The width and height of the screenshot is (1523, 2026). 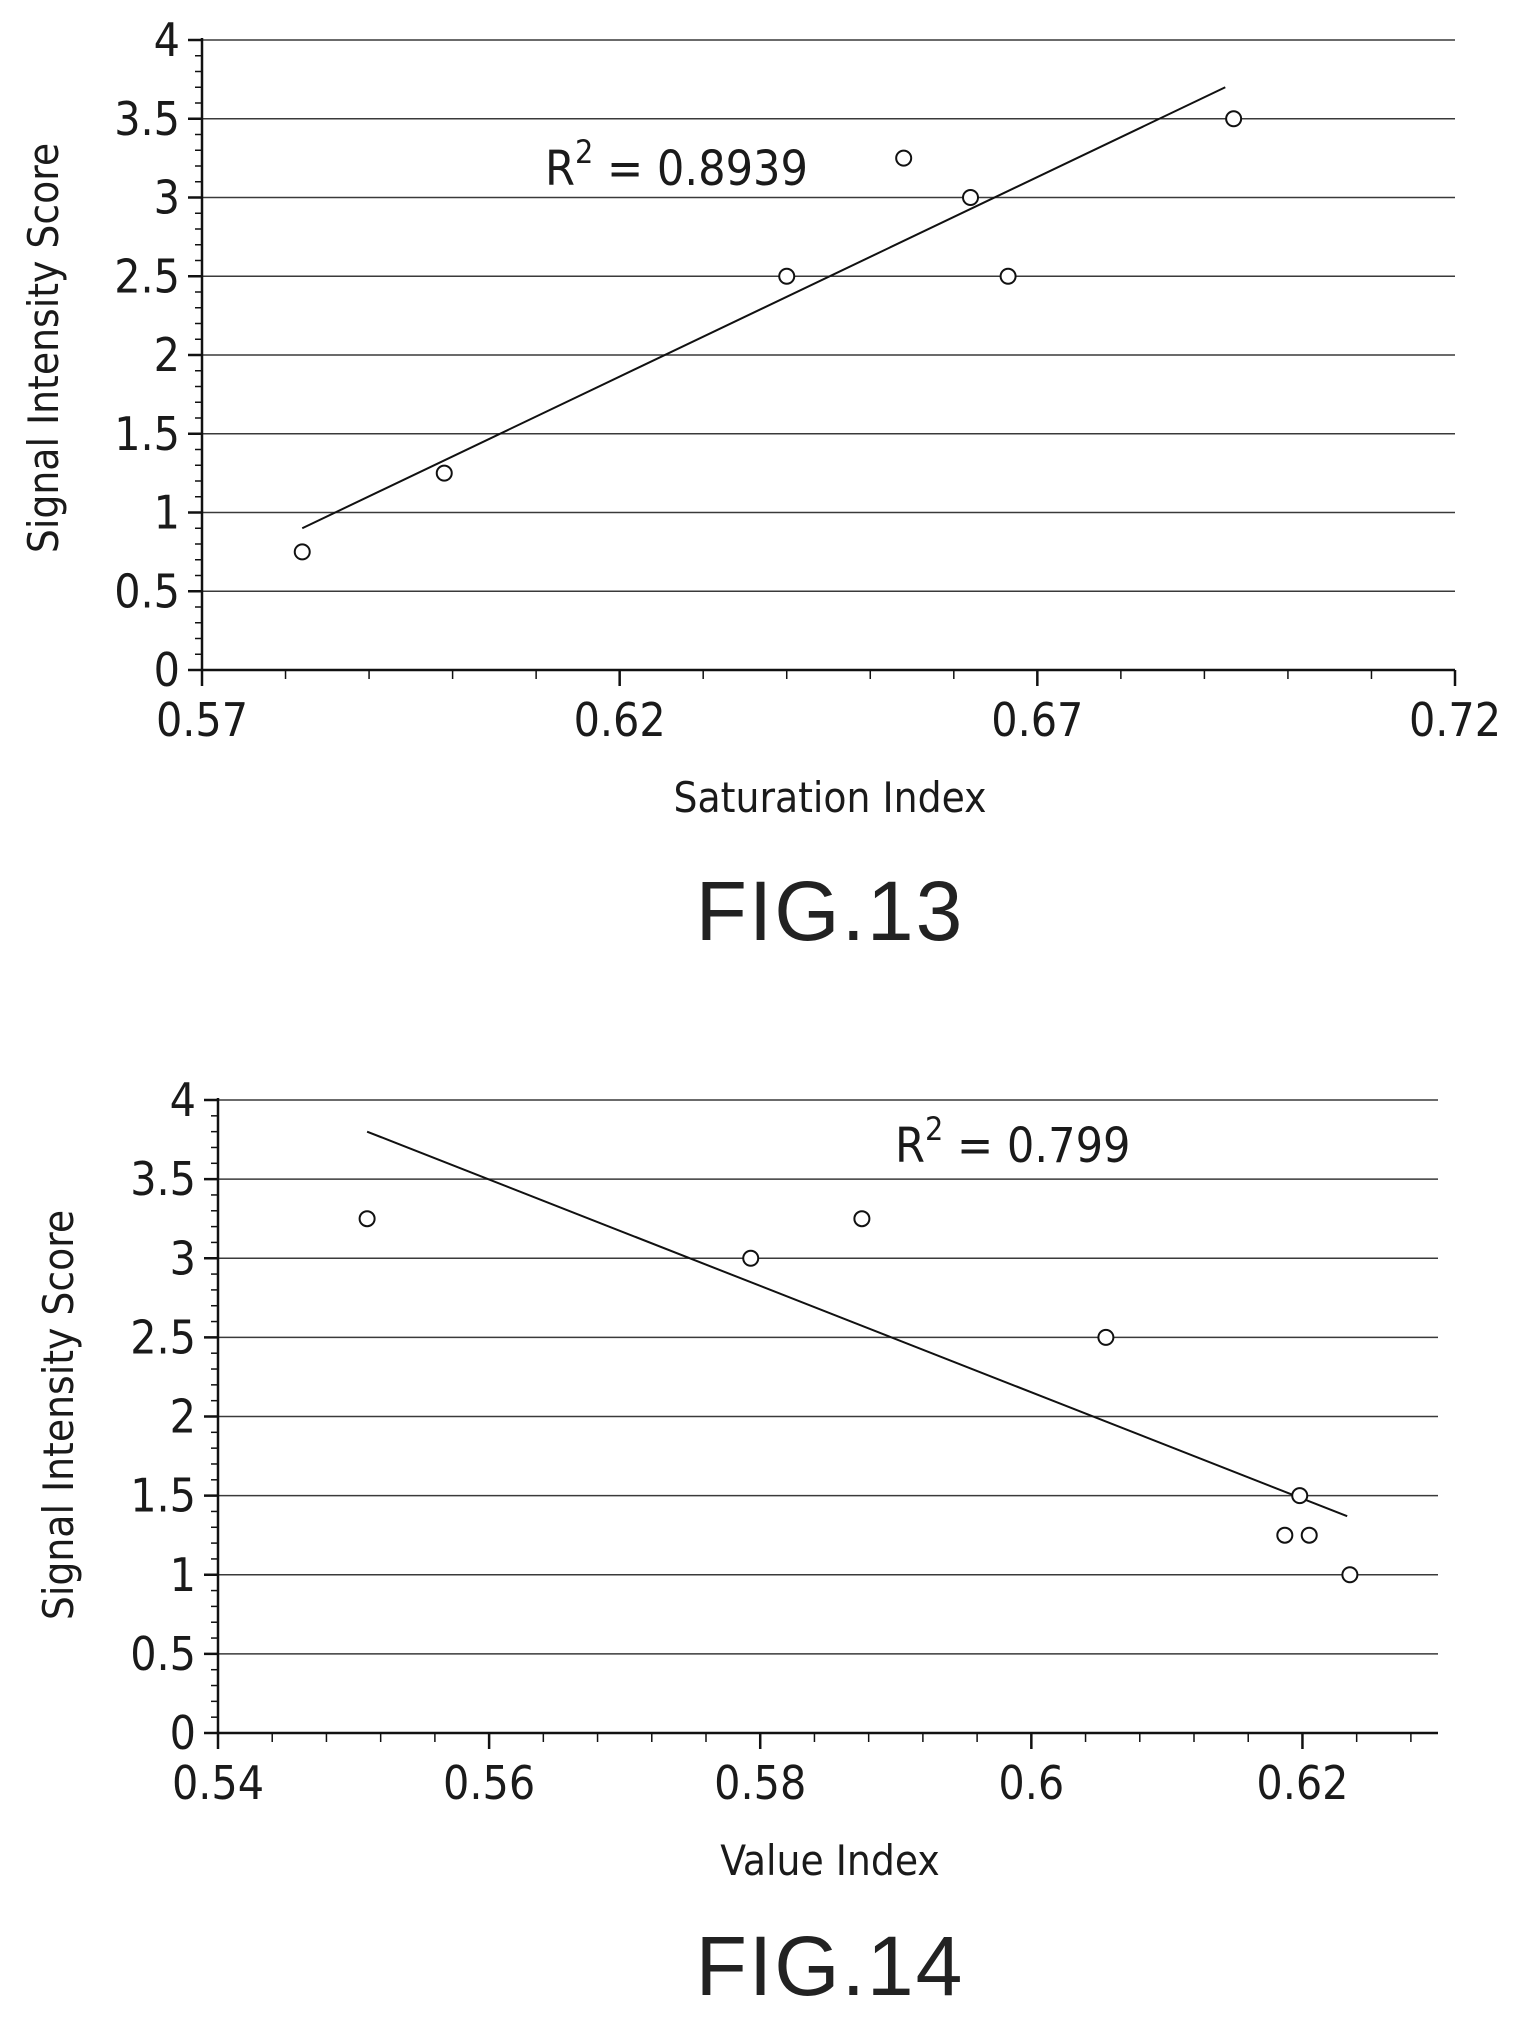 I want to click on x-tick-label-0.57: 0.57, so click(x=202, y=720).